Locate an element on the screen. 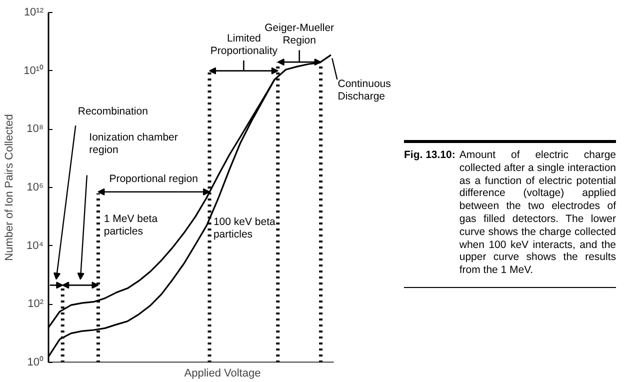 This screenshot has width=624, height=382. annotation: Proportional region is located at coordinates (153, 178).